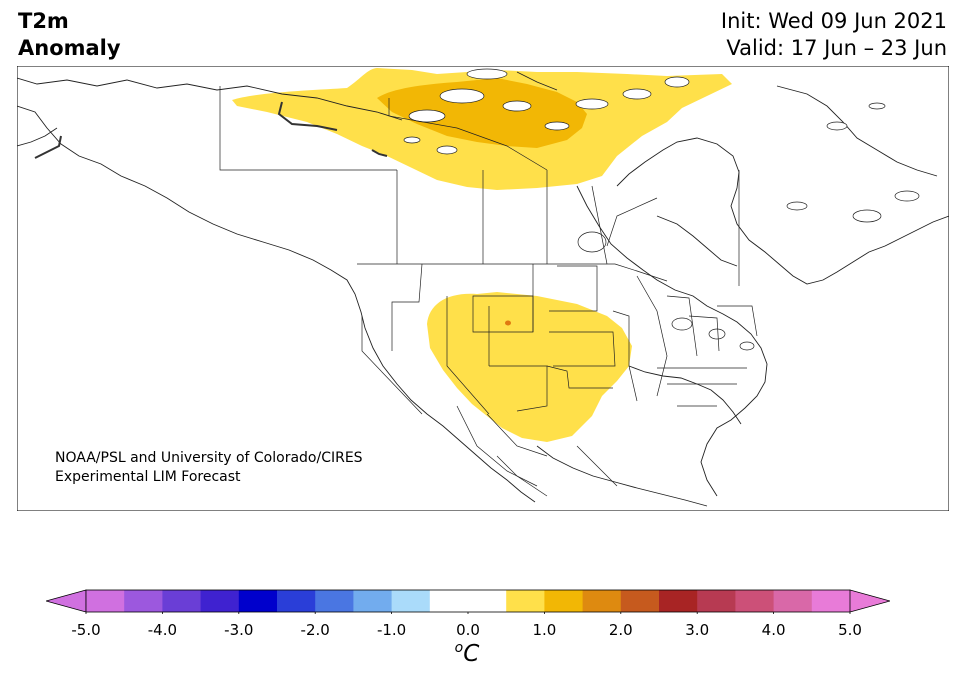  Describe the element at coordinates (43, 21) in the screenshot. I see `title-line-1: T2m` at that location.